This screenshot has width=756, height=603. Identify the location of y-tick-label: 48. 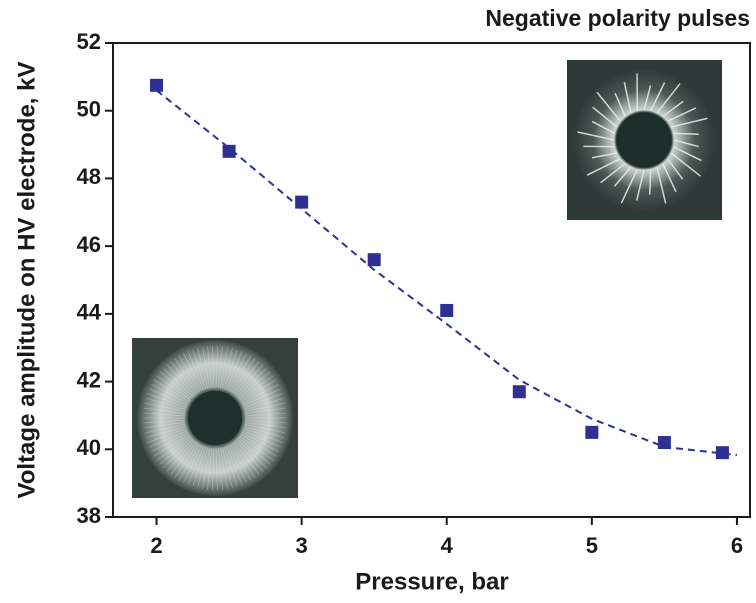
(89, 176).